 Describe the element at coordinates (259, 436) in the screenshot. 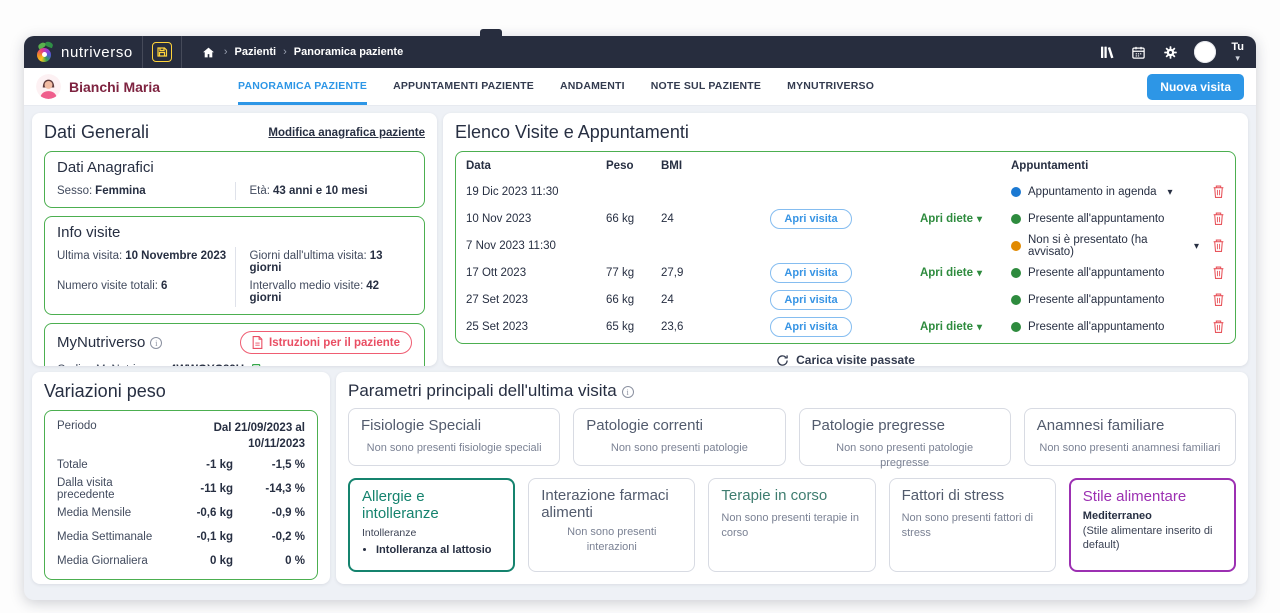

I see `period-value: Dal 21/09/2023 al 10/11/2023` at that location.